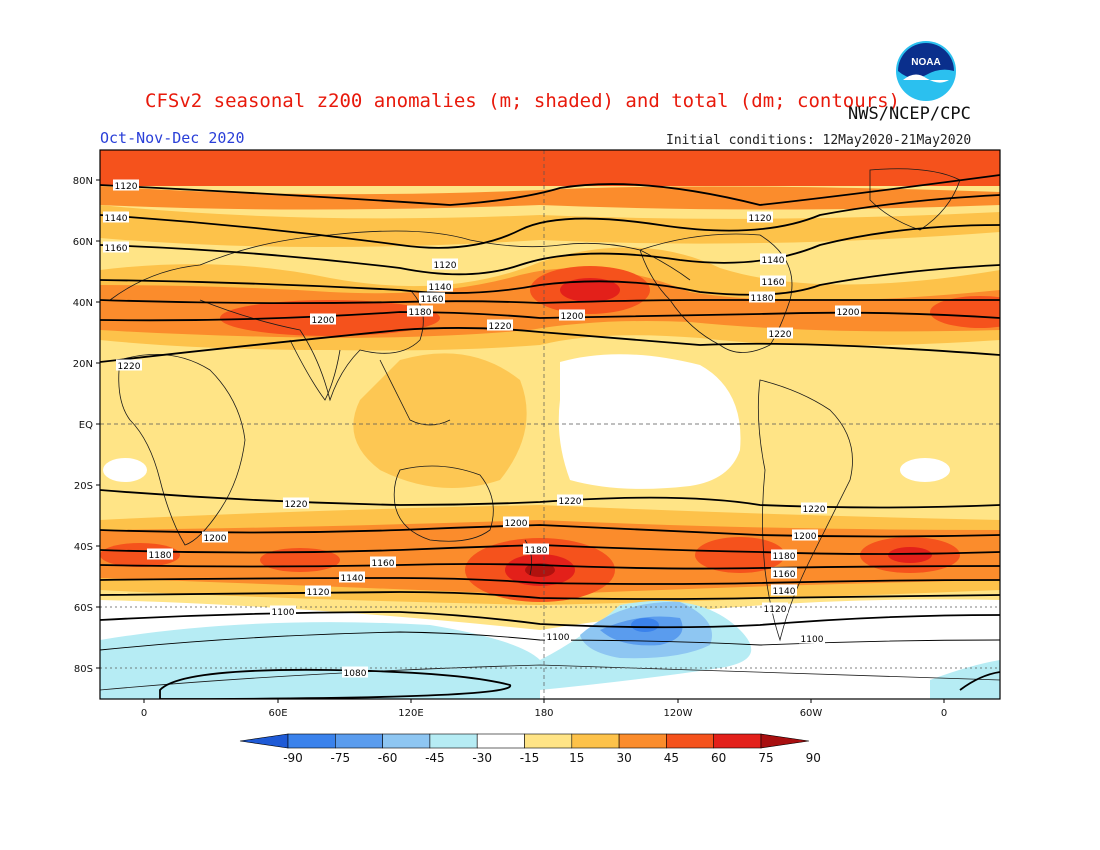  What do you see at coordinates (355, 672) in the screenshot?
I see `contour-label: 1080` at bounding box center [355, 672].